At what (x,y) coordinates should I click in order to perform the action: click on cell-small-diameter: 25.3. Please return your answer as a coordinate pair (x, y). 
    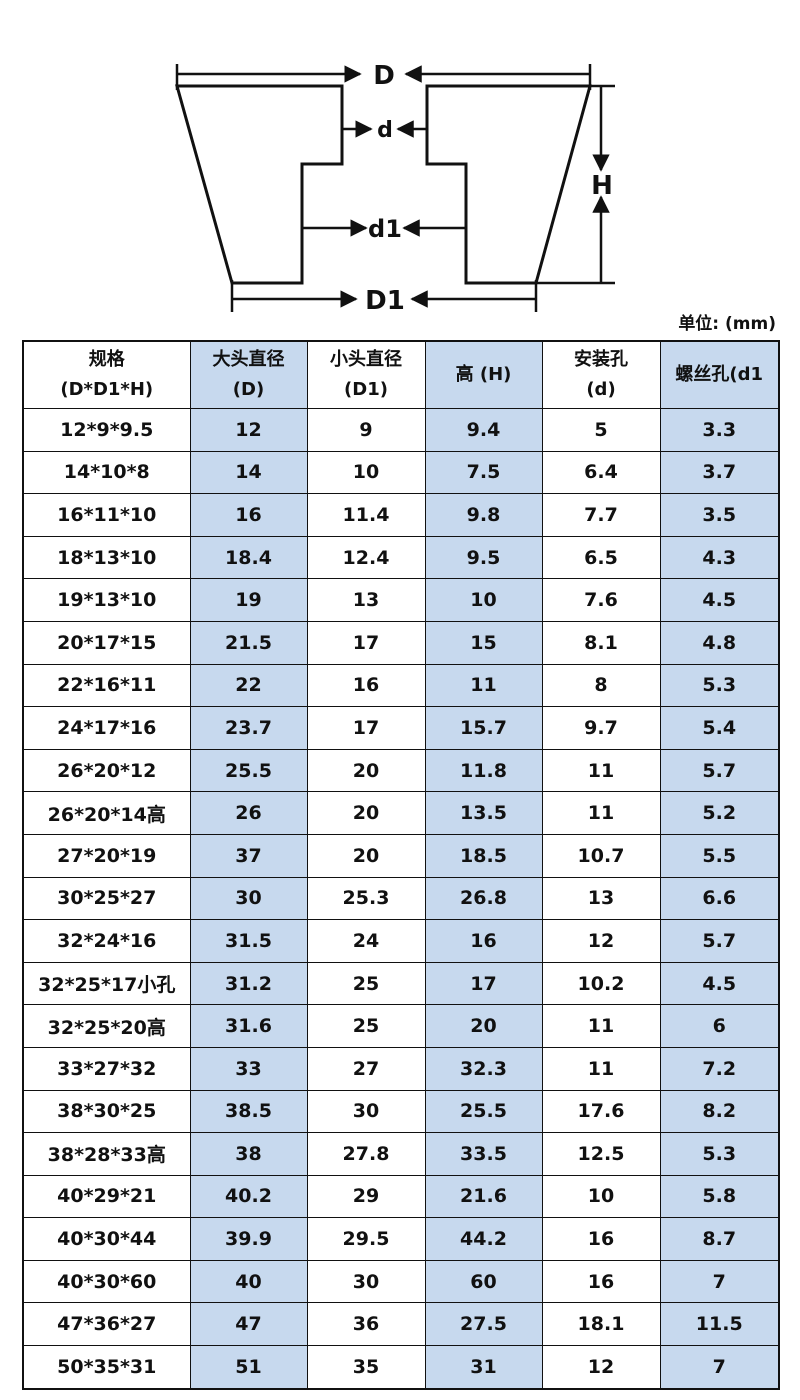
    Looking at the image, I should click on (366, 898).